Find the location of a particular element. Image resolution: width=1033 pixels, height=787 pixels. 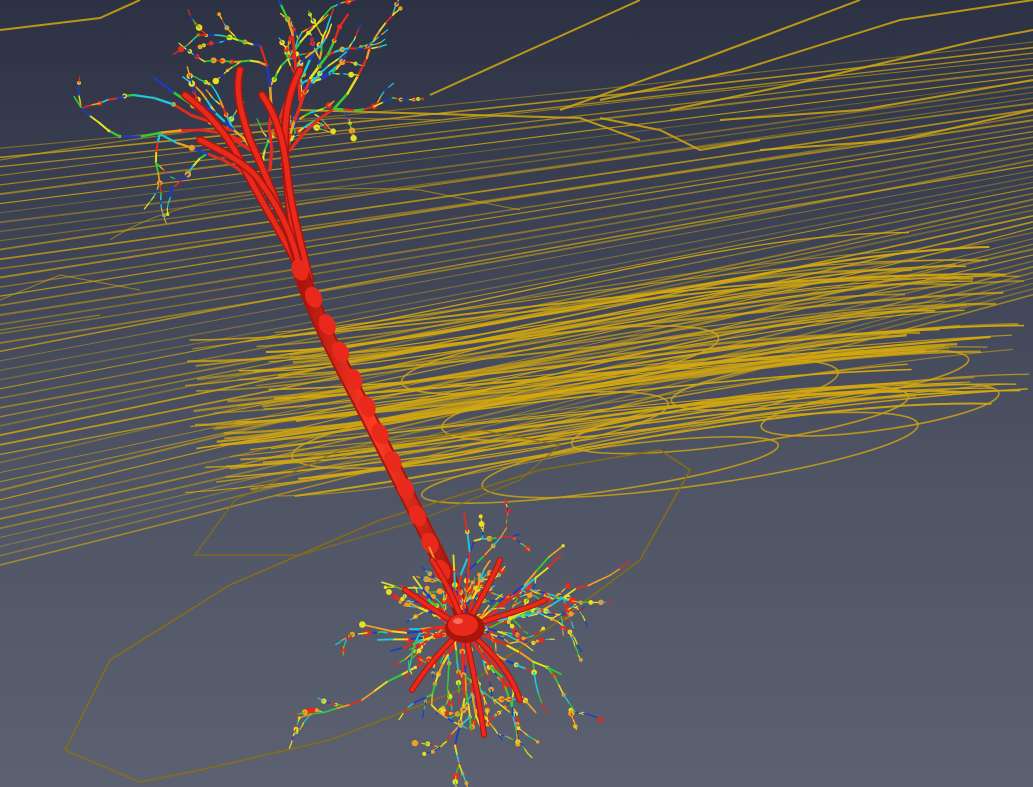

contour-line is located at coordinates (680, 134).